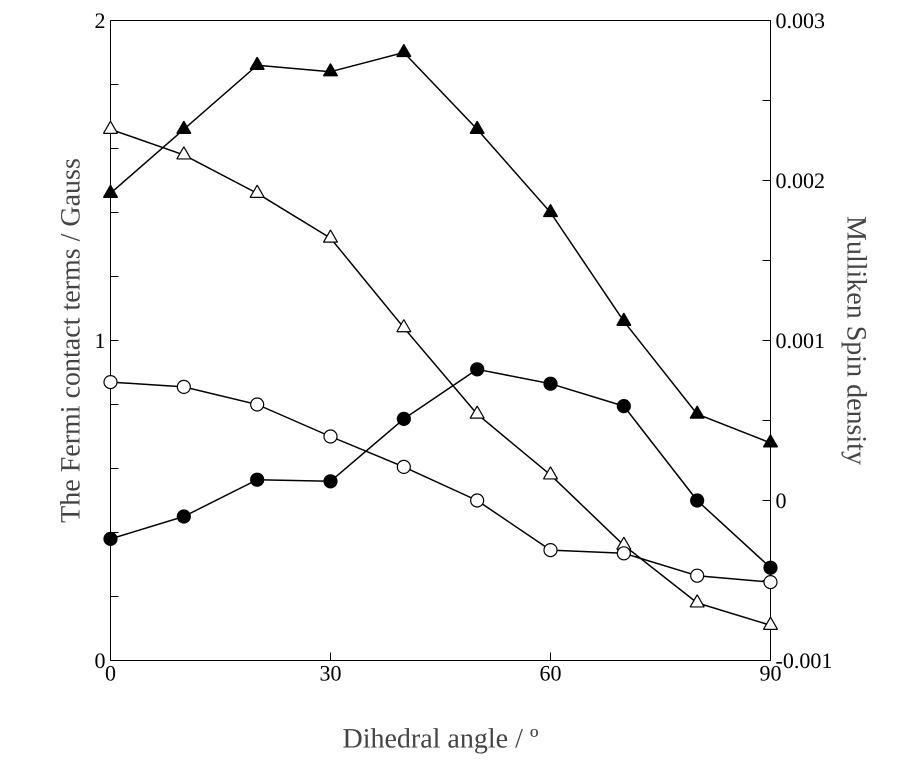  Describe the element at coordinates (551, 673) in the screenshot. I see `x-tick-label: 60` at that location.